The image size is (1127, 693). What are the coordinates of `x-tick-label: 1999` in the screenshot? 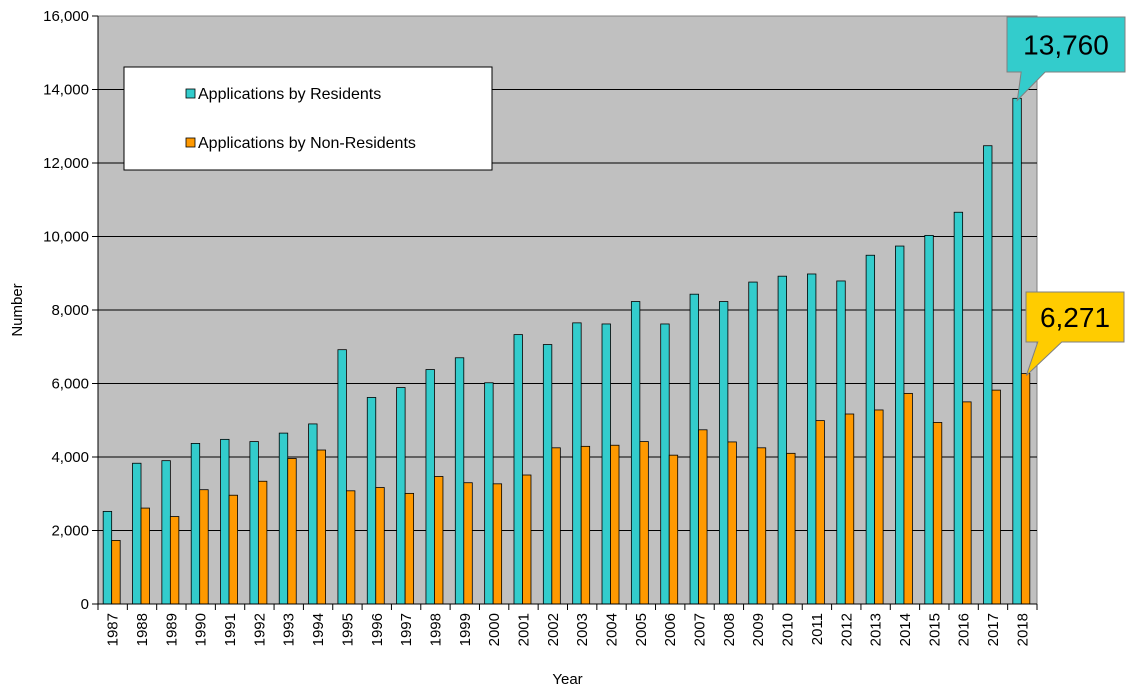 It's located at (465, 629).